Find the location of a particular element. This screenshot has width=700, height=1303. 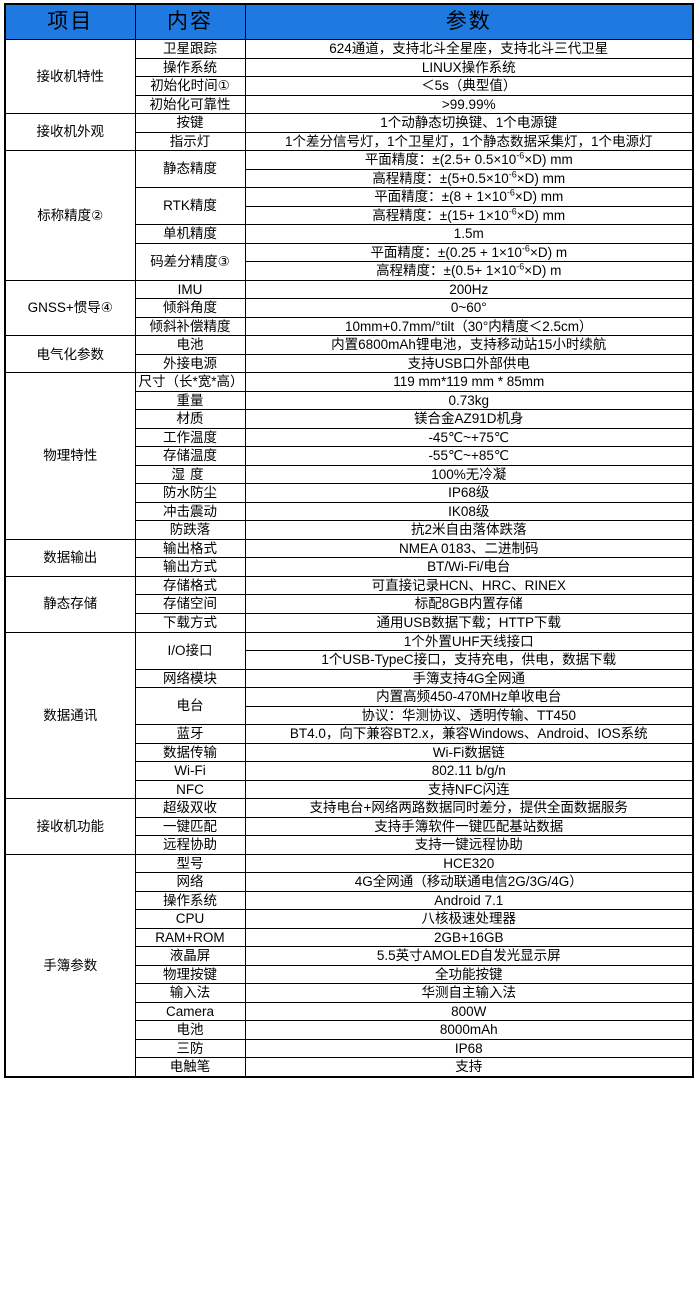

value-cell: 八核极速处理器 is located at coordinates (469, 919).